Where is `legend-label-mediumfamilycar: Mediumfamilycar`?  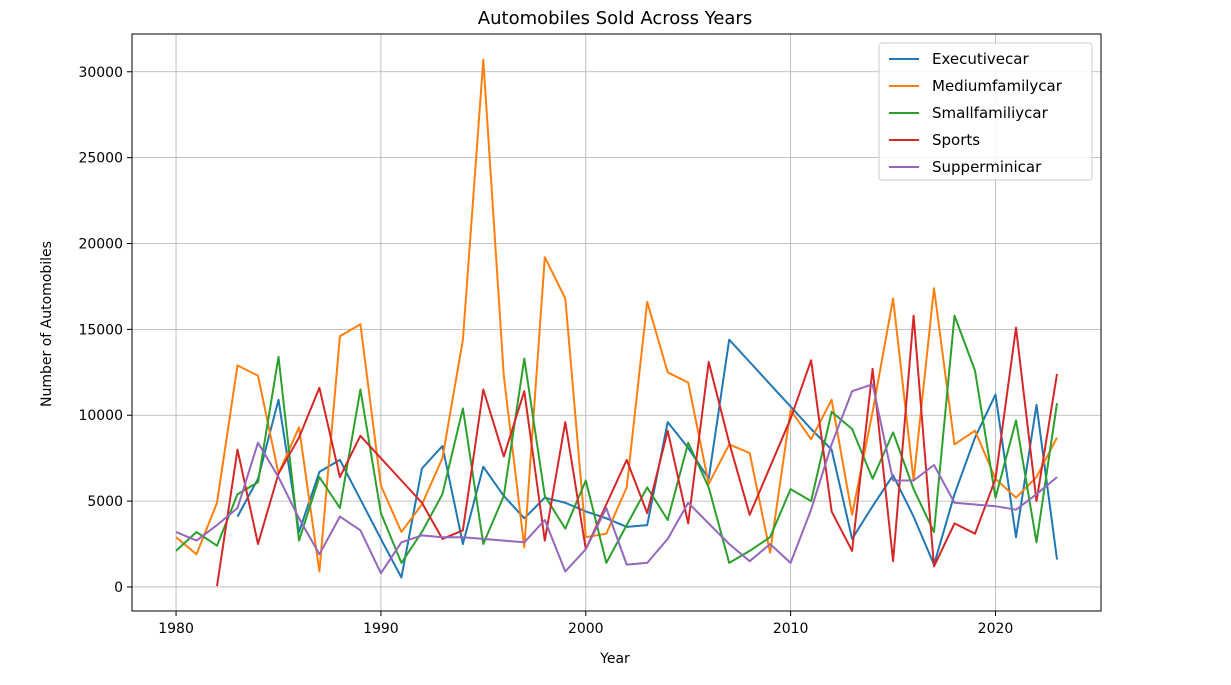
legend-label-mediumfamilycar: Mediumfamilycar is located at coordinates (997, 86).